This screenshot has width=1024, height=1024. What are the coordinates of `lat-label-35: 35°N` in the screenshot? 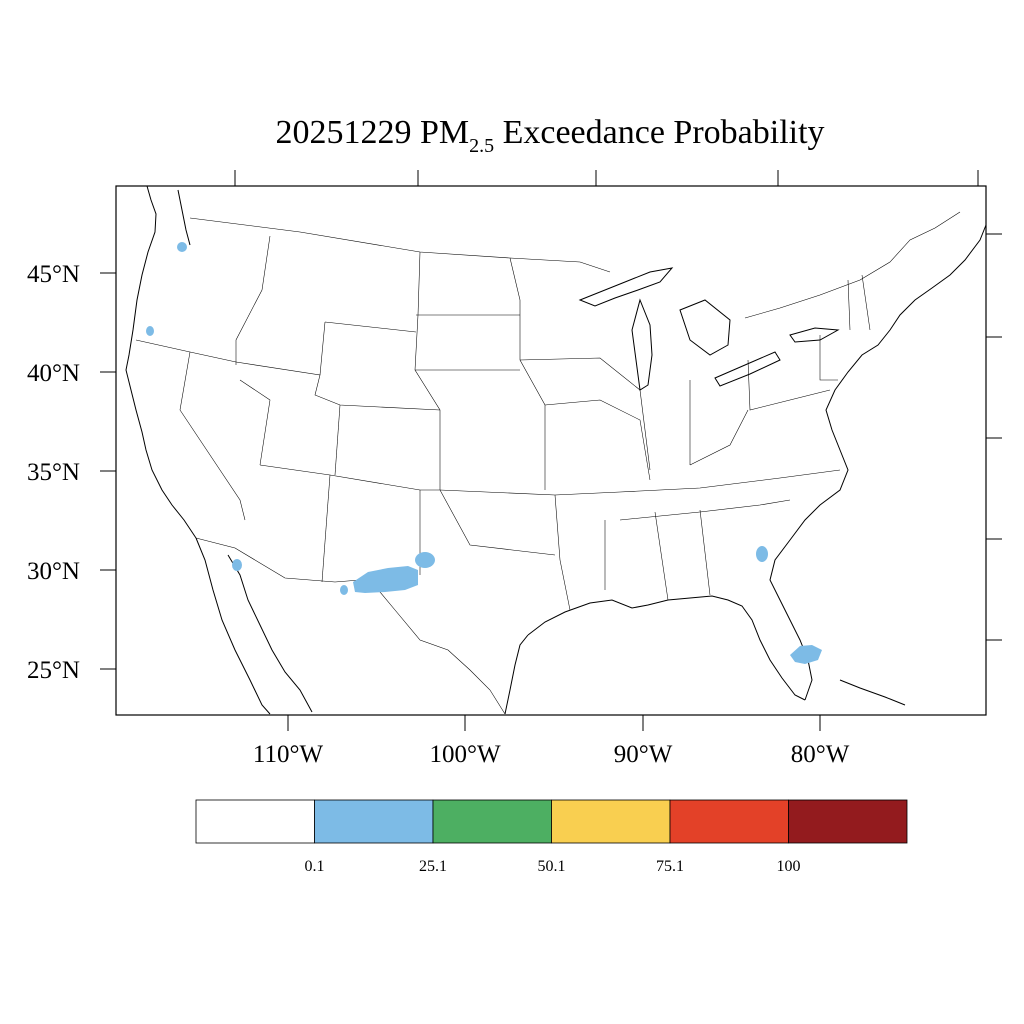 It's located at (53, 472).